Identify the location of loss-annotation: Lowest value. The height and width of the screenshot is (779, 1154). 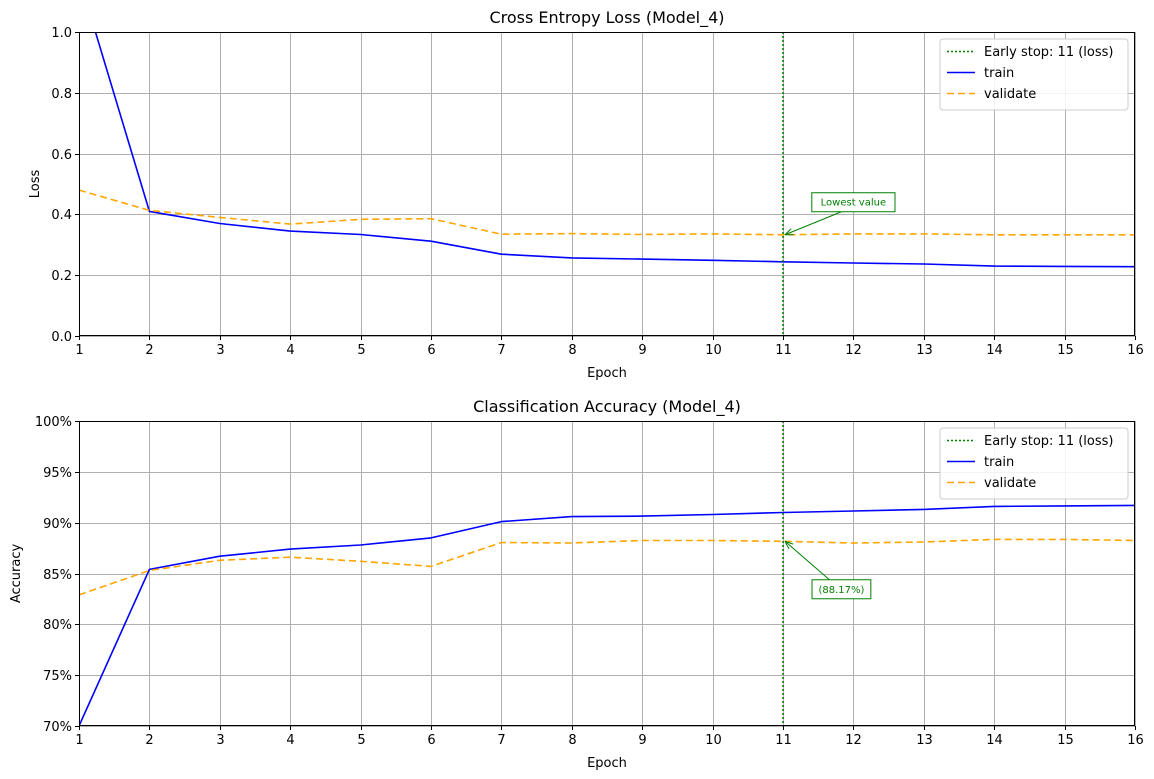
(840, 214).